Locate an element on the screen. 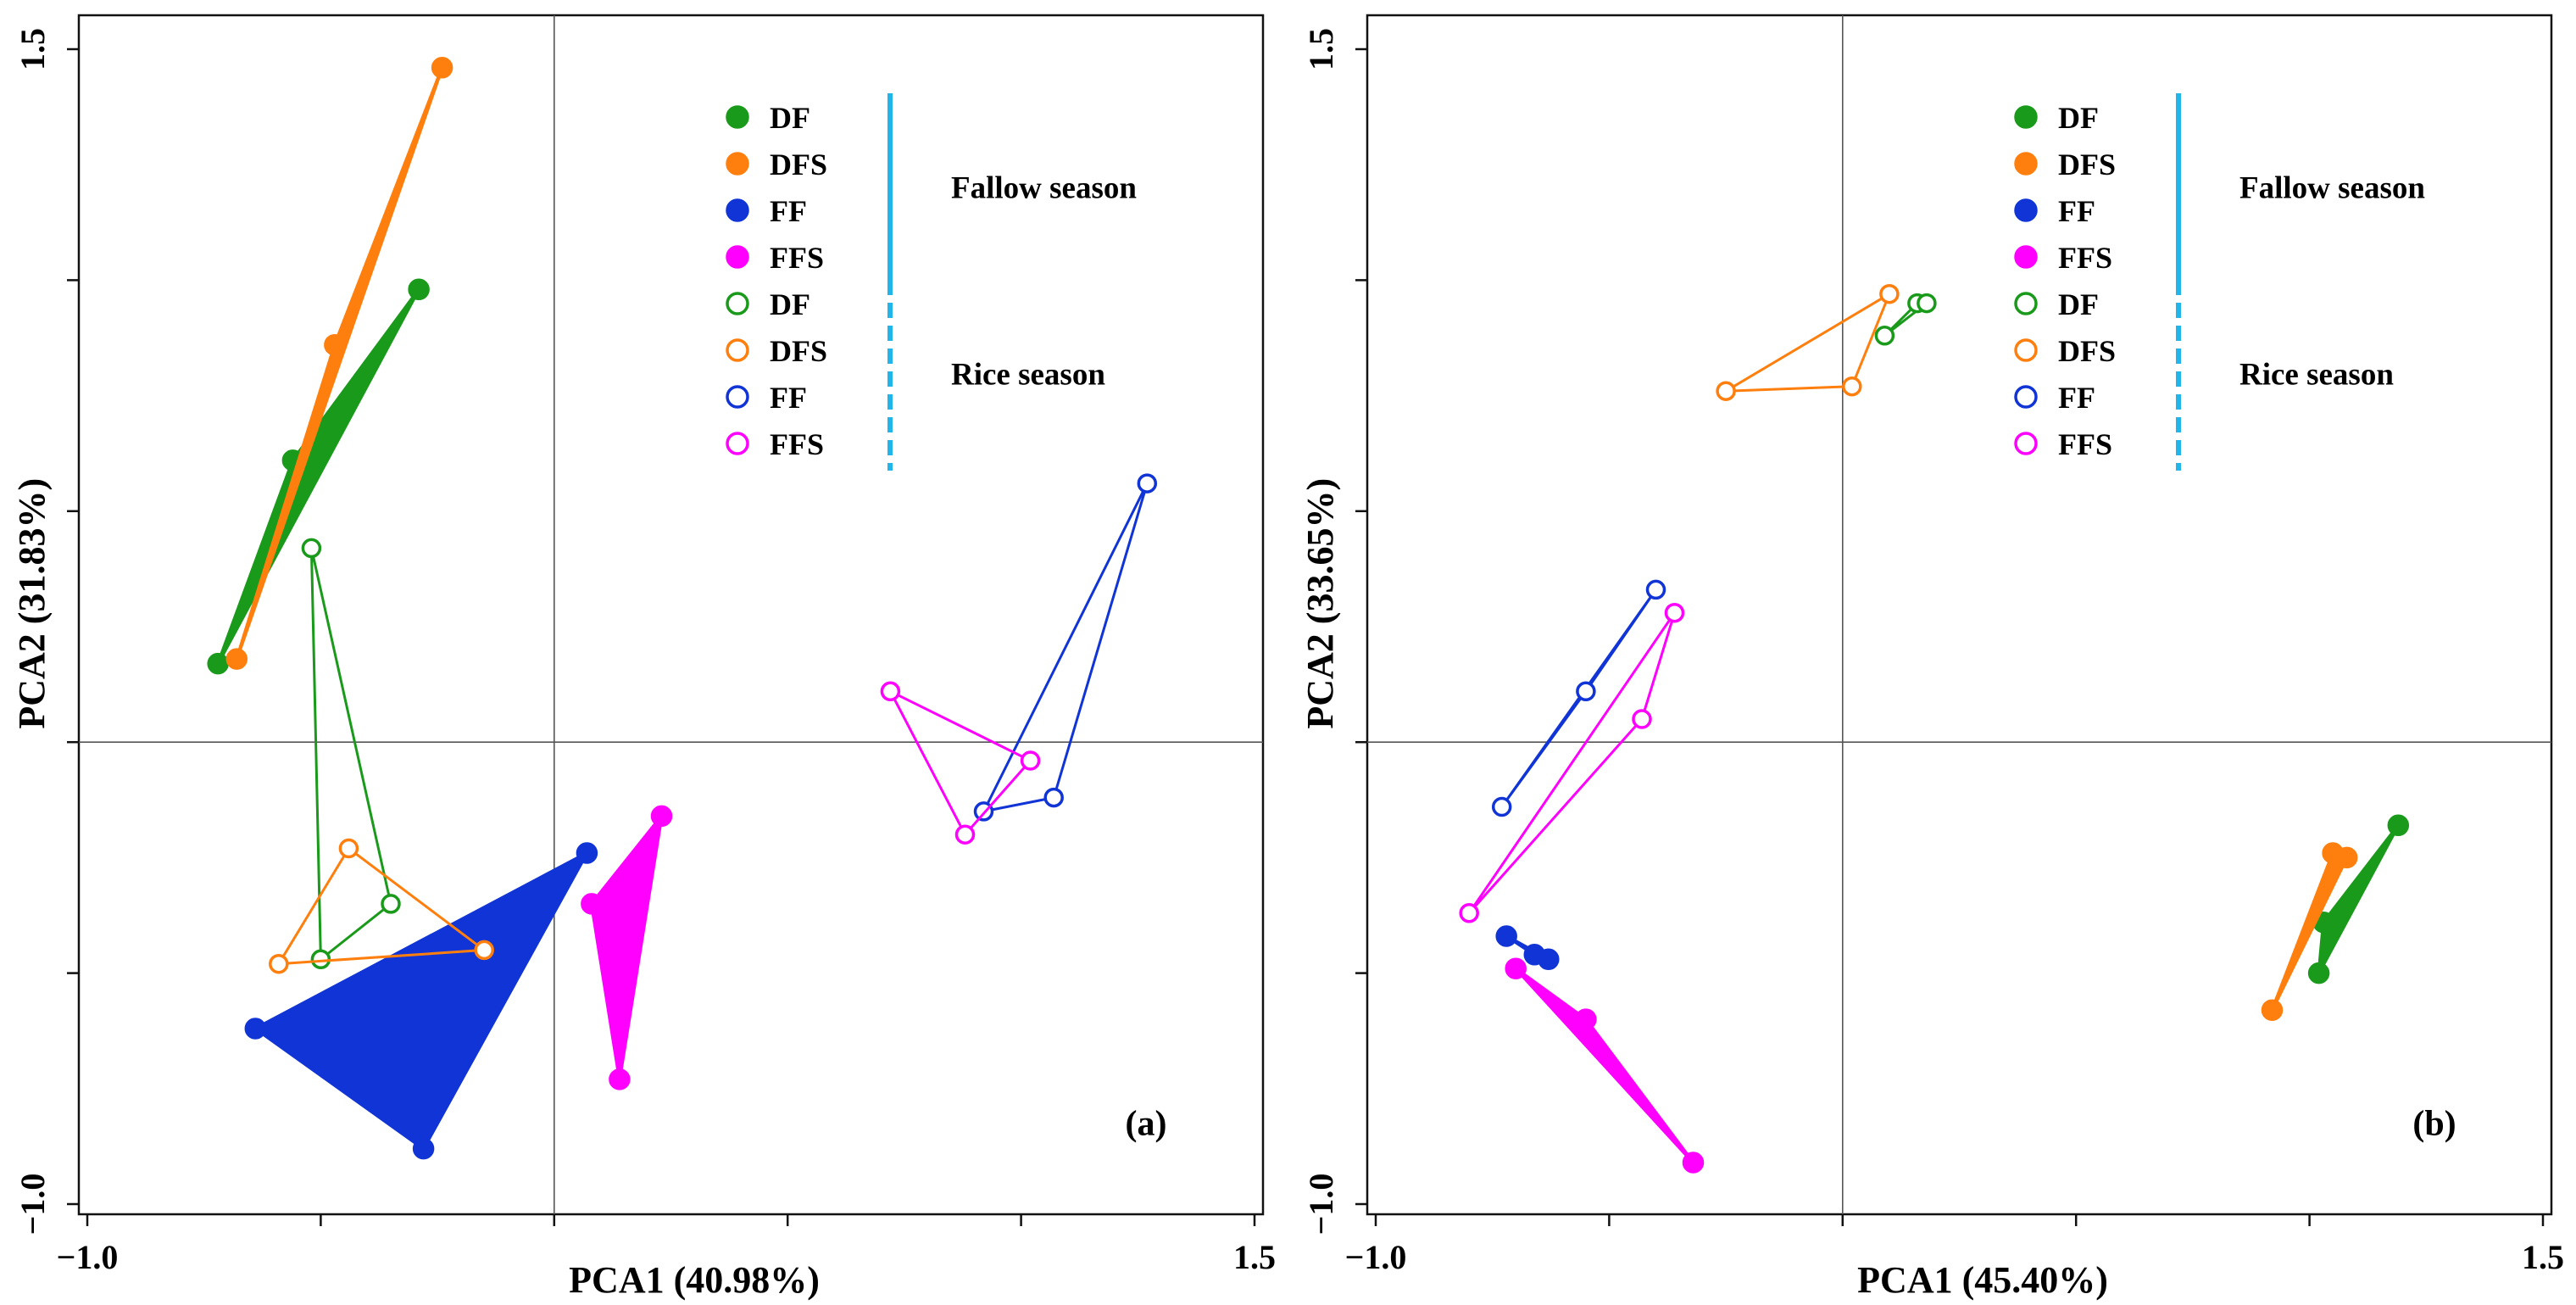  panel-label: (a) is located at coordinates (1146, 1123).